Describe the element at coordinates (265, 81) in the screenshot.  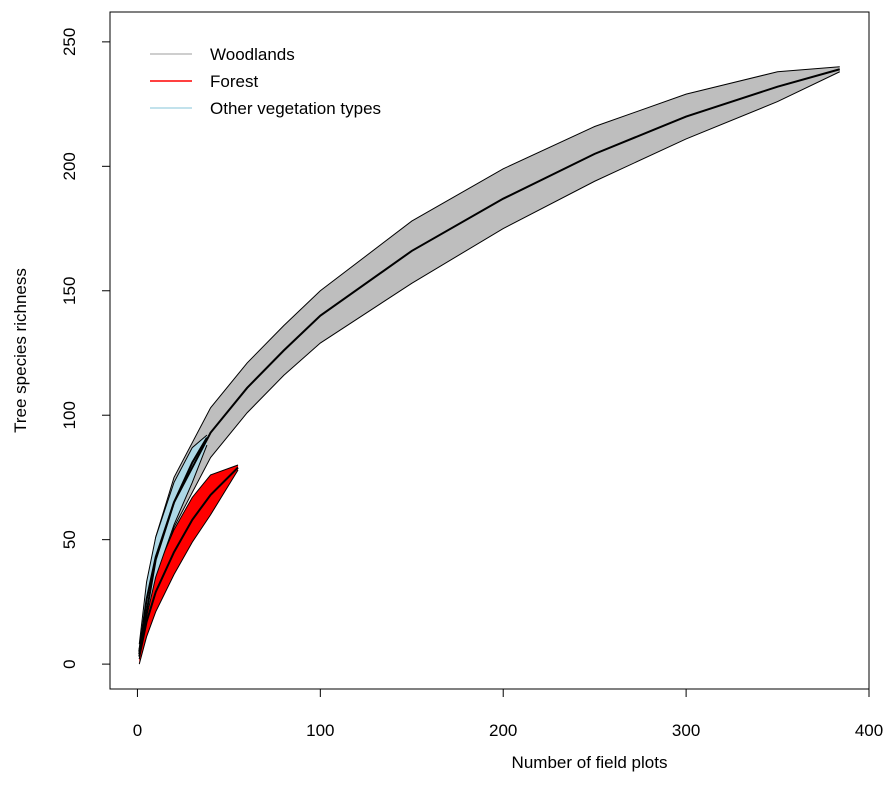
I see `legend: Woodlands Forest Other vegetation types` at that location.